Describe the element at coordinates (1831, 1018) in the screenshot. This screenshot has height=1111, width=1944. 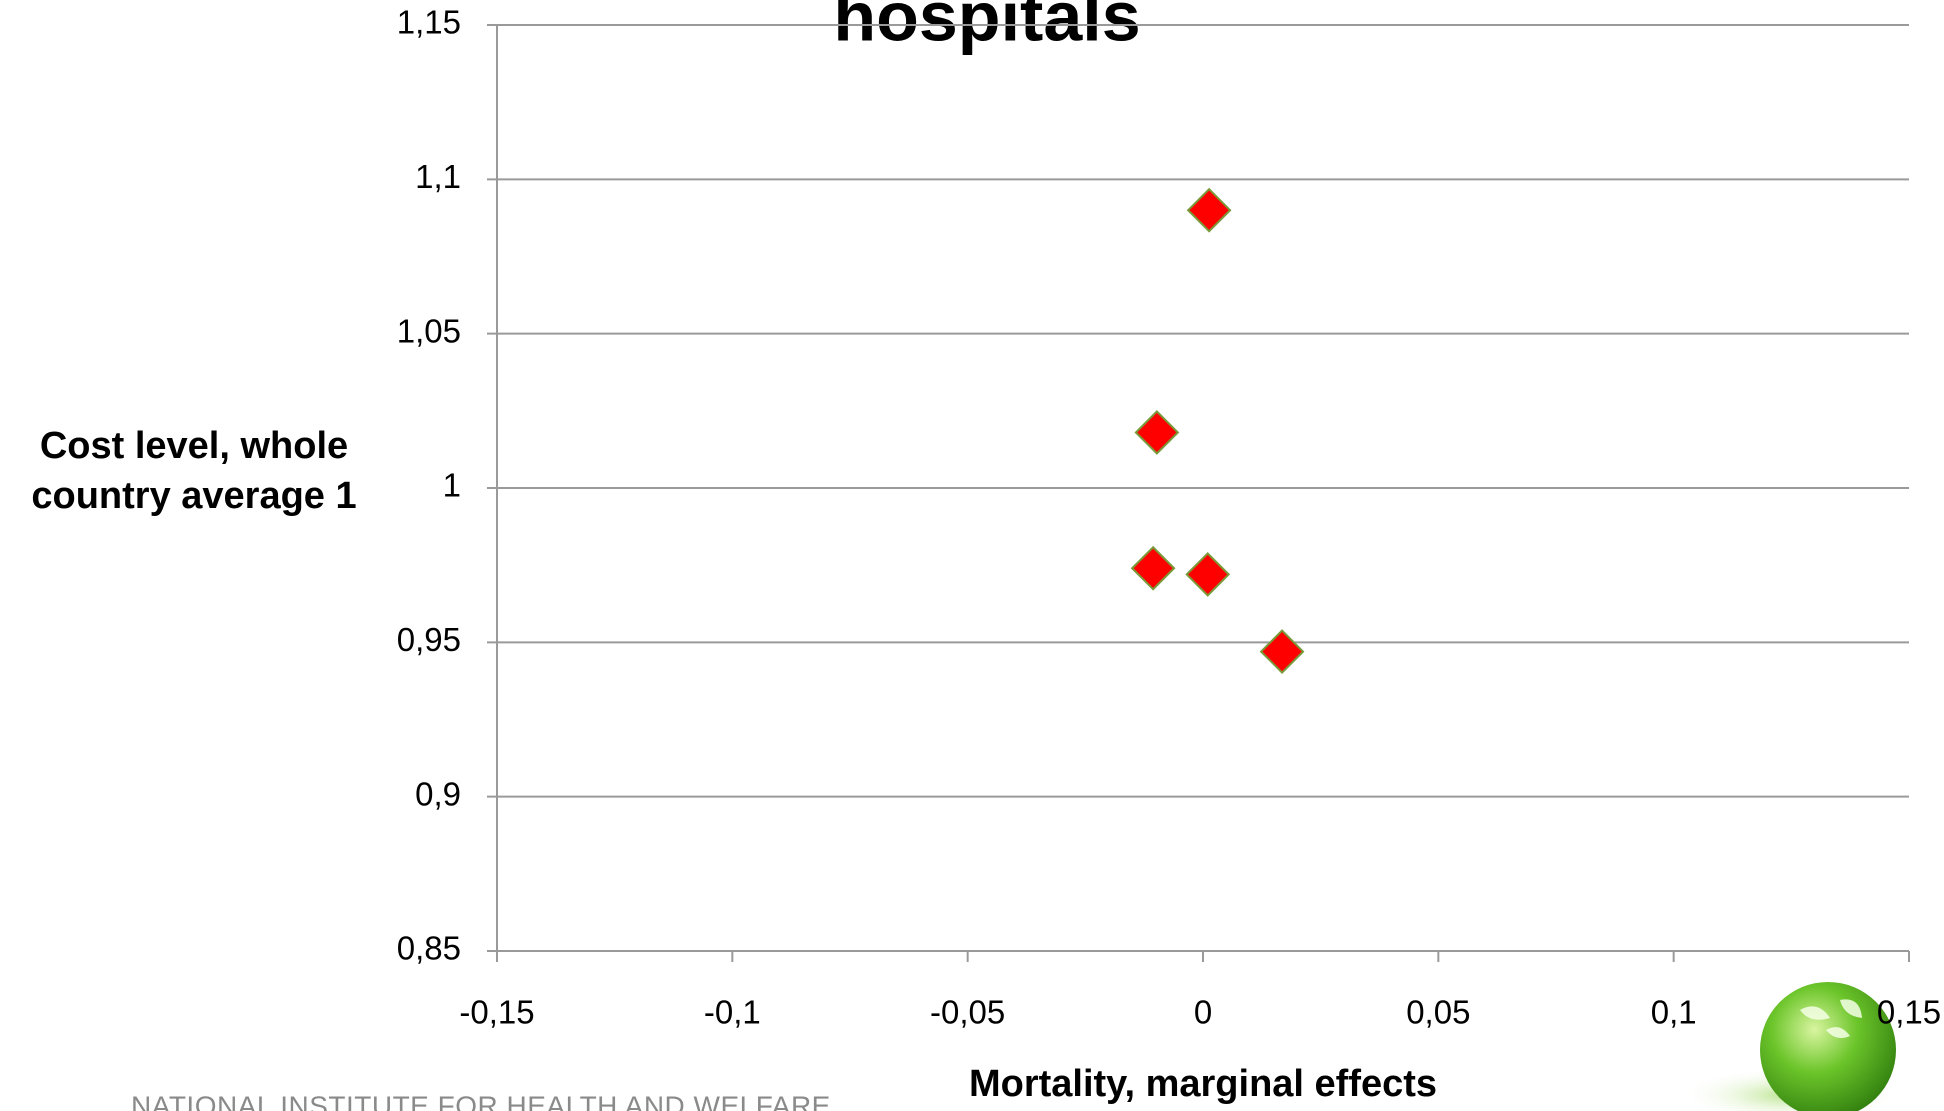
I see `logo-leaves` at that location.